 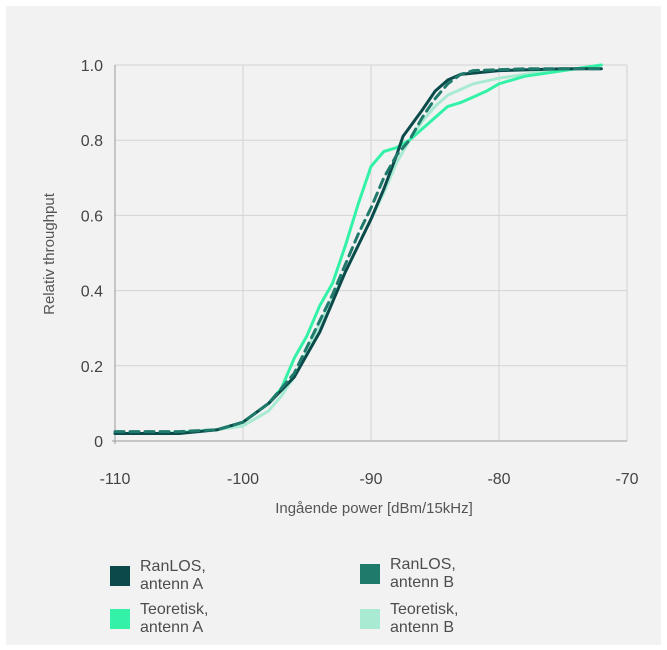 I want to click on legend-label-teoretisk-b: Teoretisk, antenn B, so click(x=424, y=618).